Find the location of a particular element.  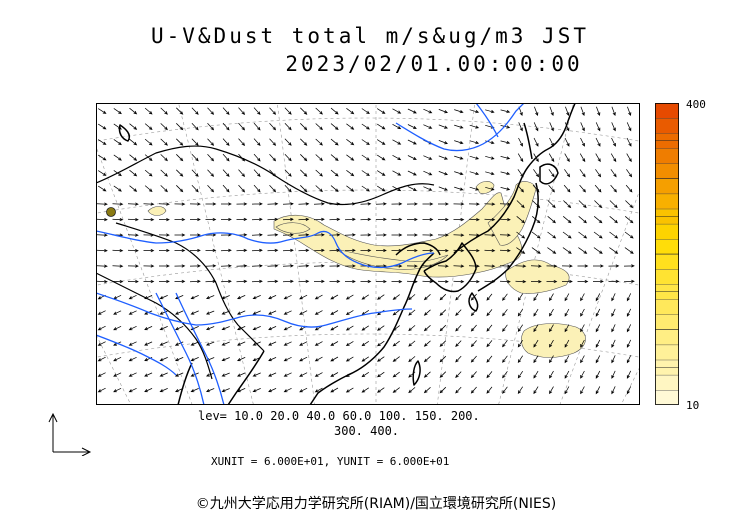

colorbar is located at coordinates (667, 254).